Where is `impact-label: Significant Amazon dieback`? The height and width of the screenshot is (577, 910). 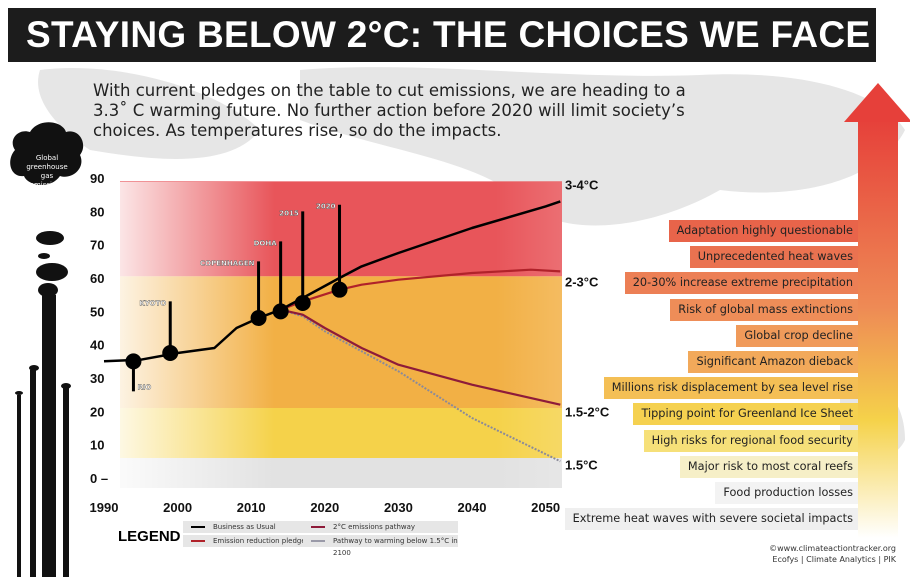
impact-label: Significant Amazon dieback is located at coordinates (773, 361).